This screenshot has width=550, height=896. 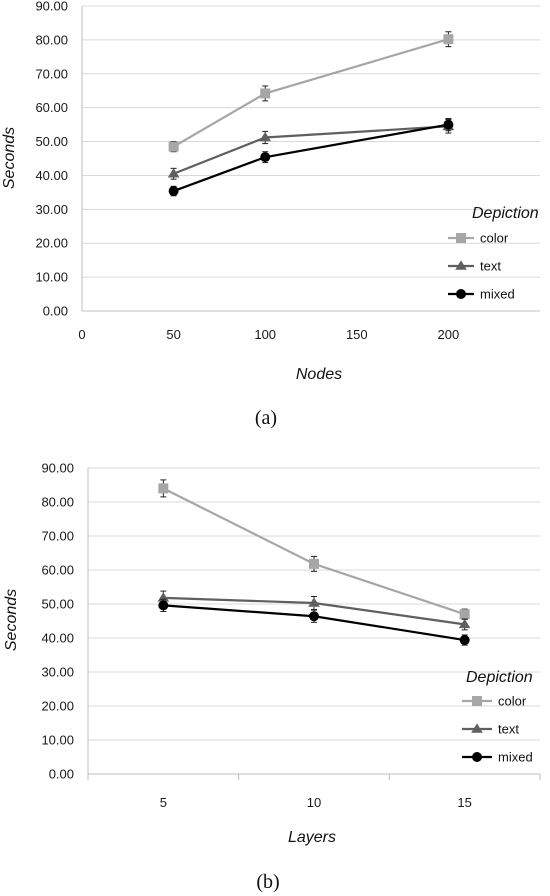 I want to click on x-axis-title: Layers, so click(x=312, y=837).